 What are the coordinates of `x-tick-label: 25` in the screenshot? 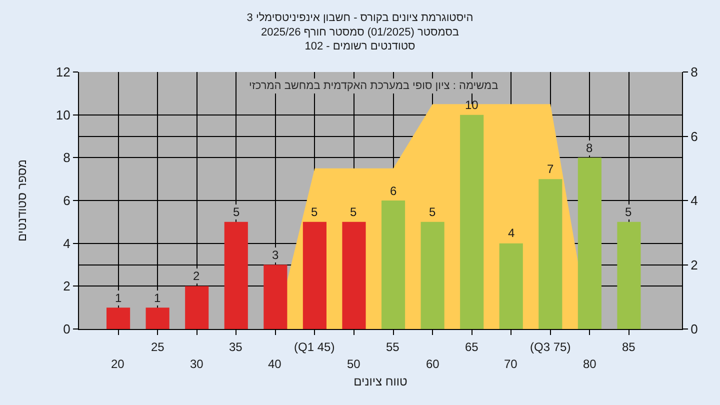 It's located at (158, 347).